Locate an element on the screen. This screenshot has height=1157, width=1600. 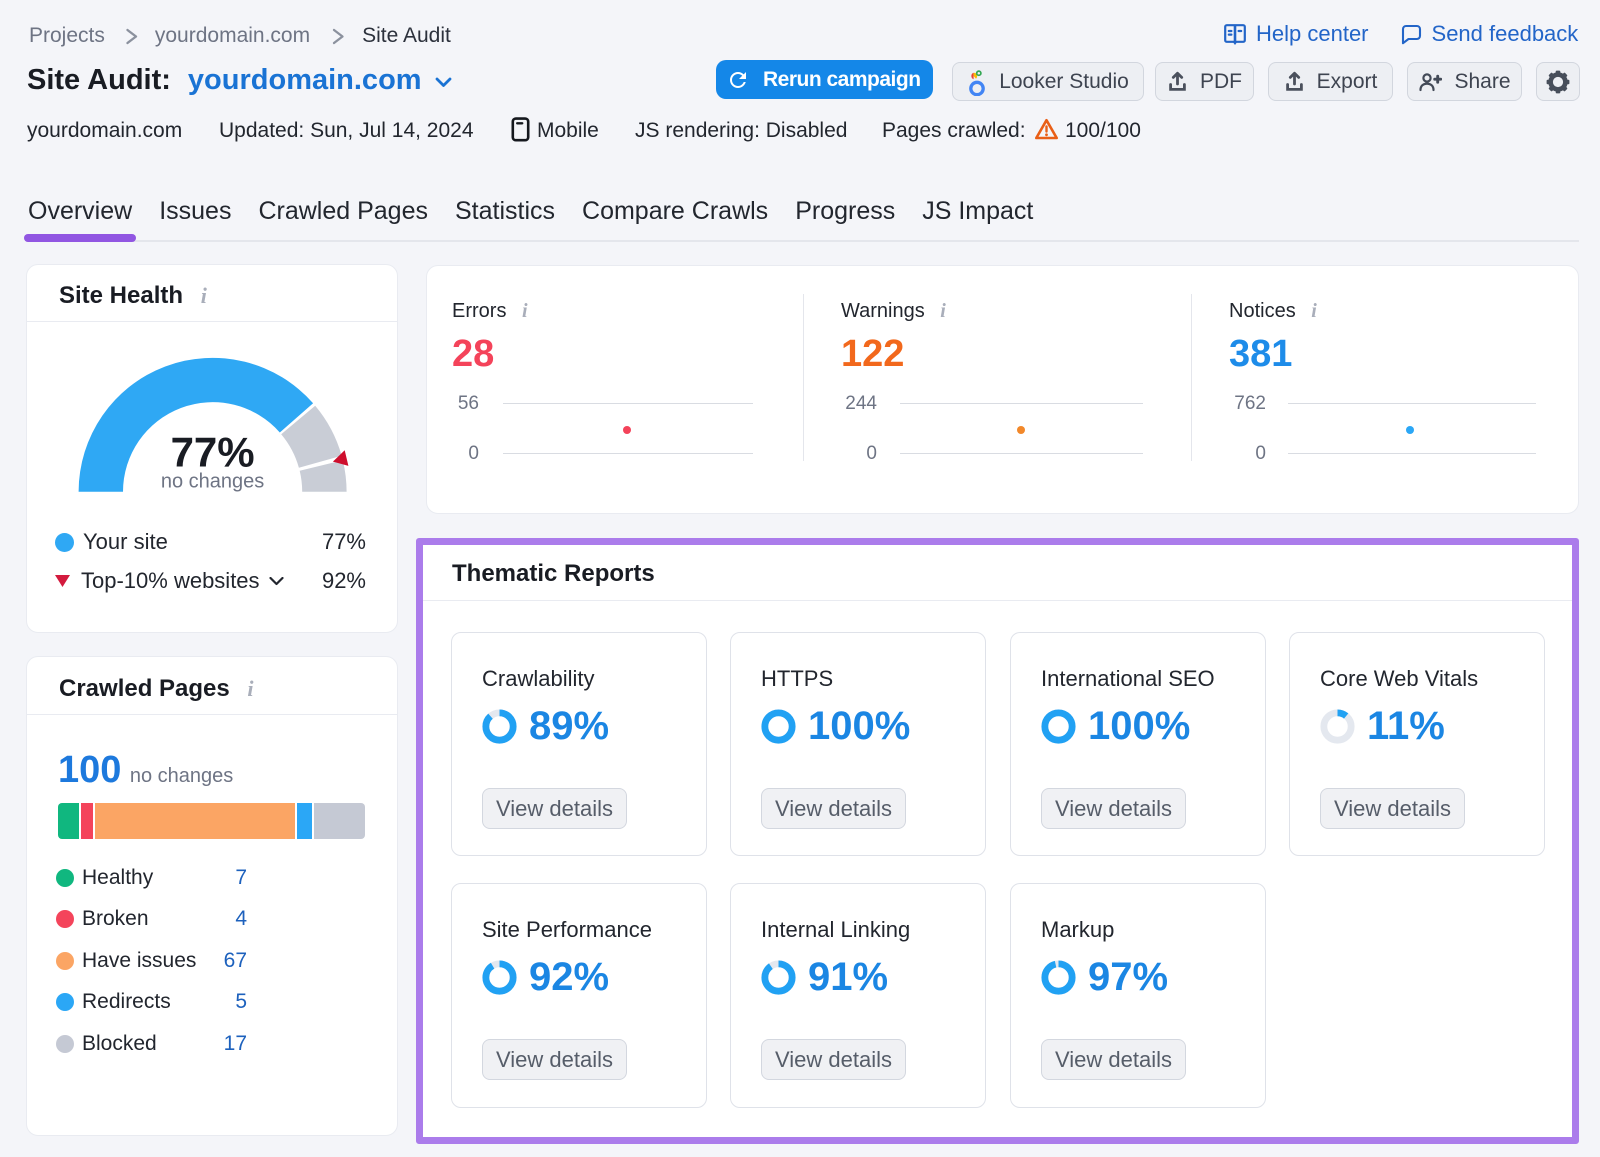
svg-text: no changes is located at coordinates (212, 482).